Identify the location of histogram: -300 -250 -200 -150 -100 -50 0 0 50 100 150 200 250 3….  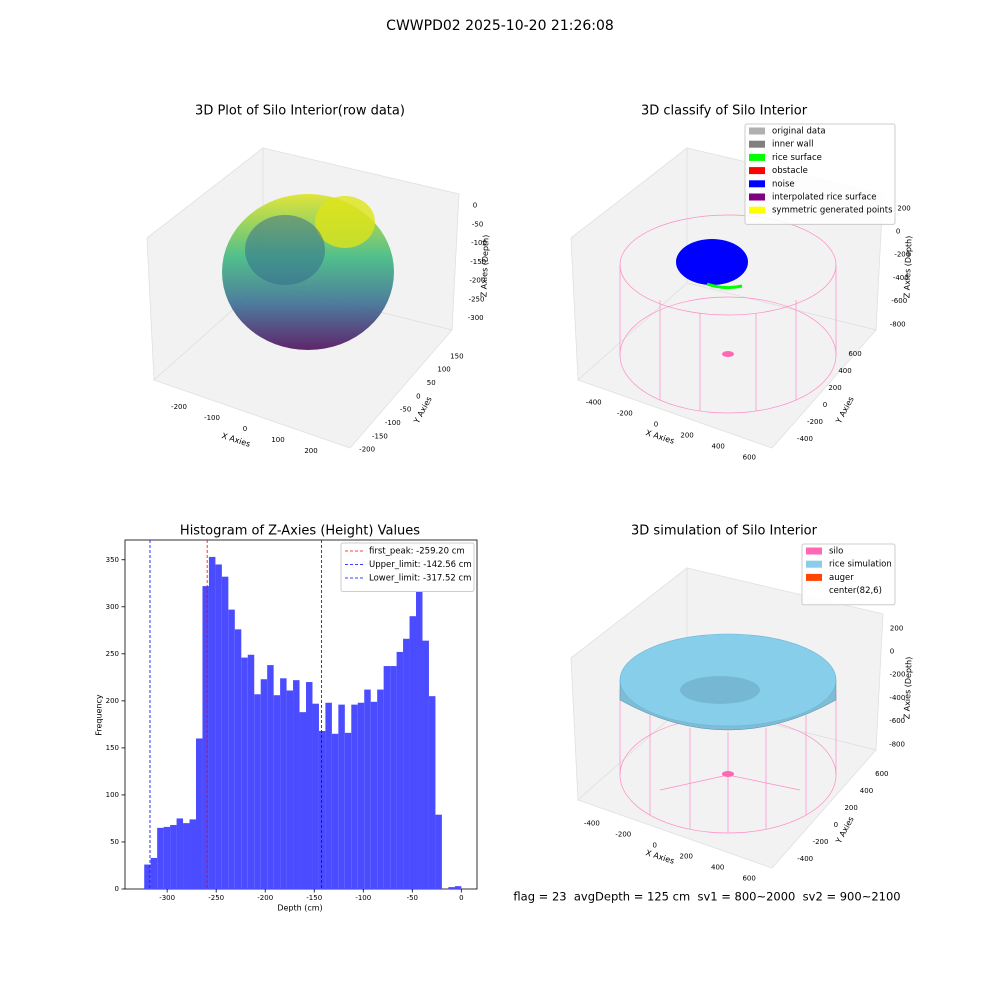
(290, 721).